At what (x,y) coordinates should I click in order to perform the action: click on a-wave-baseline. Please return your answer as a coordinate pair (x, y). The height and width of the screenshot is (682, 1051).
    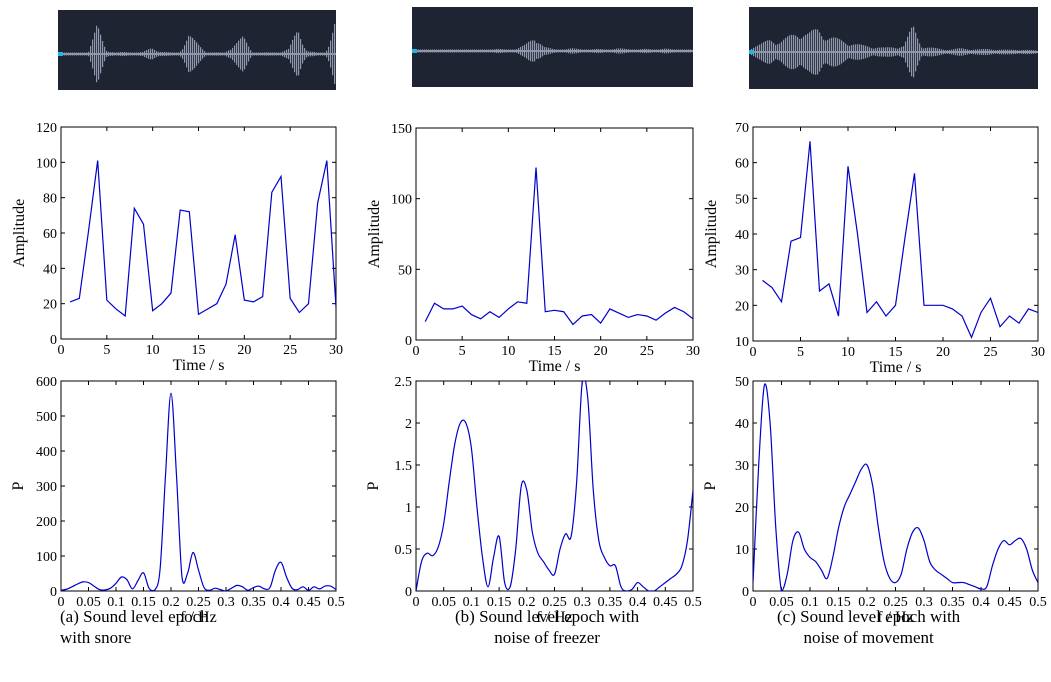
    Looking at the image, I should click on (197, 54).